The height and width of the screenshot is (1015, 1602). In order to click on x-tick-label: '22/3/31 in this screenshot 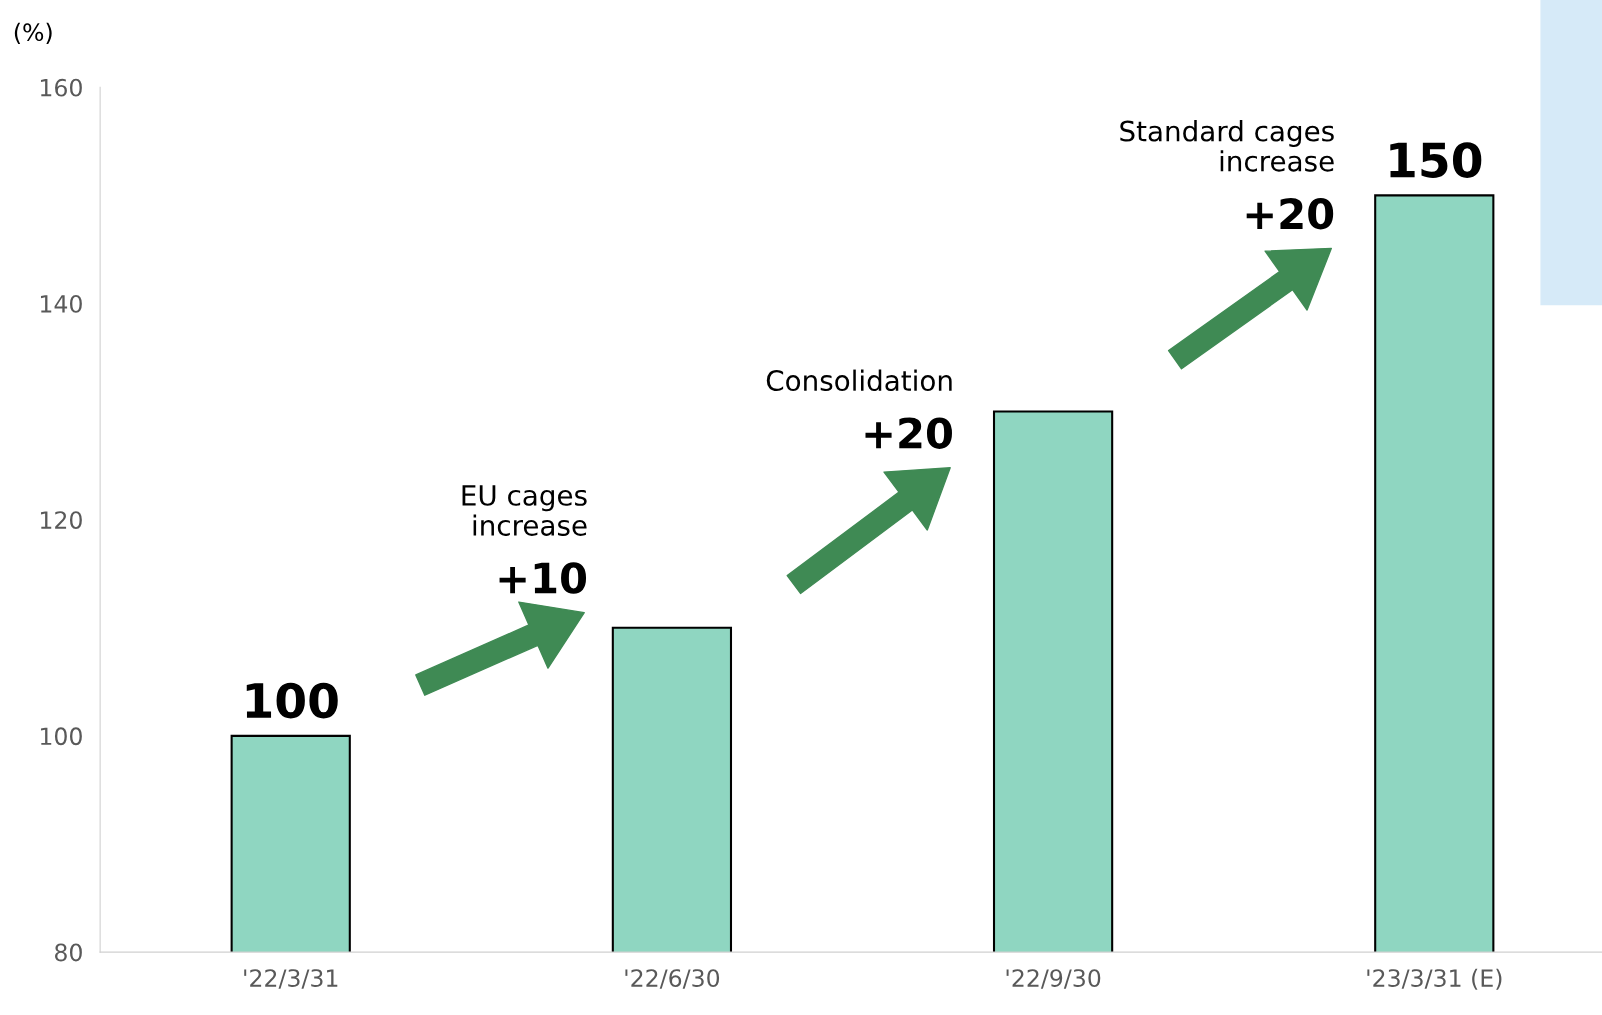, I will do `click(291, 979)`.